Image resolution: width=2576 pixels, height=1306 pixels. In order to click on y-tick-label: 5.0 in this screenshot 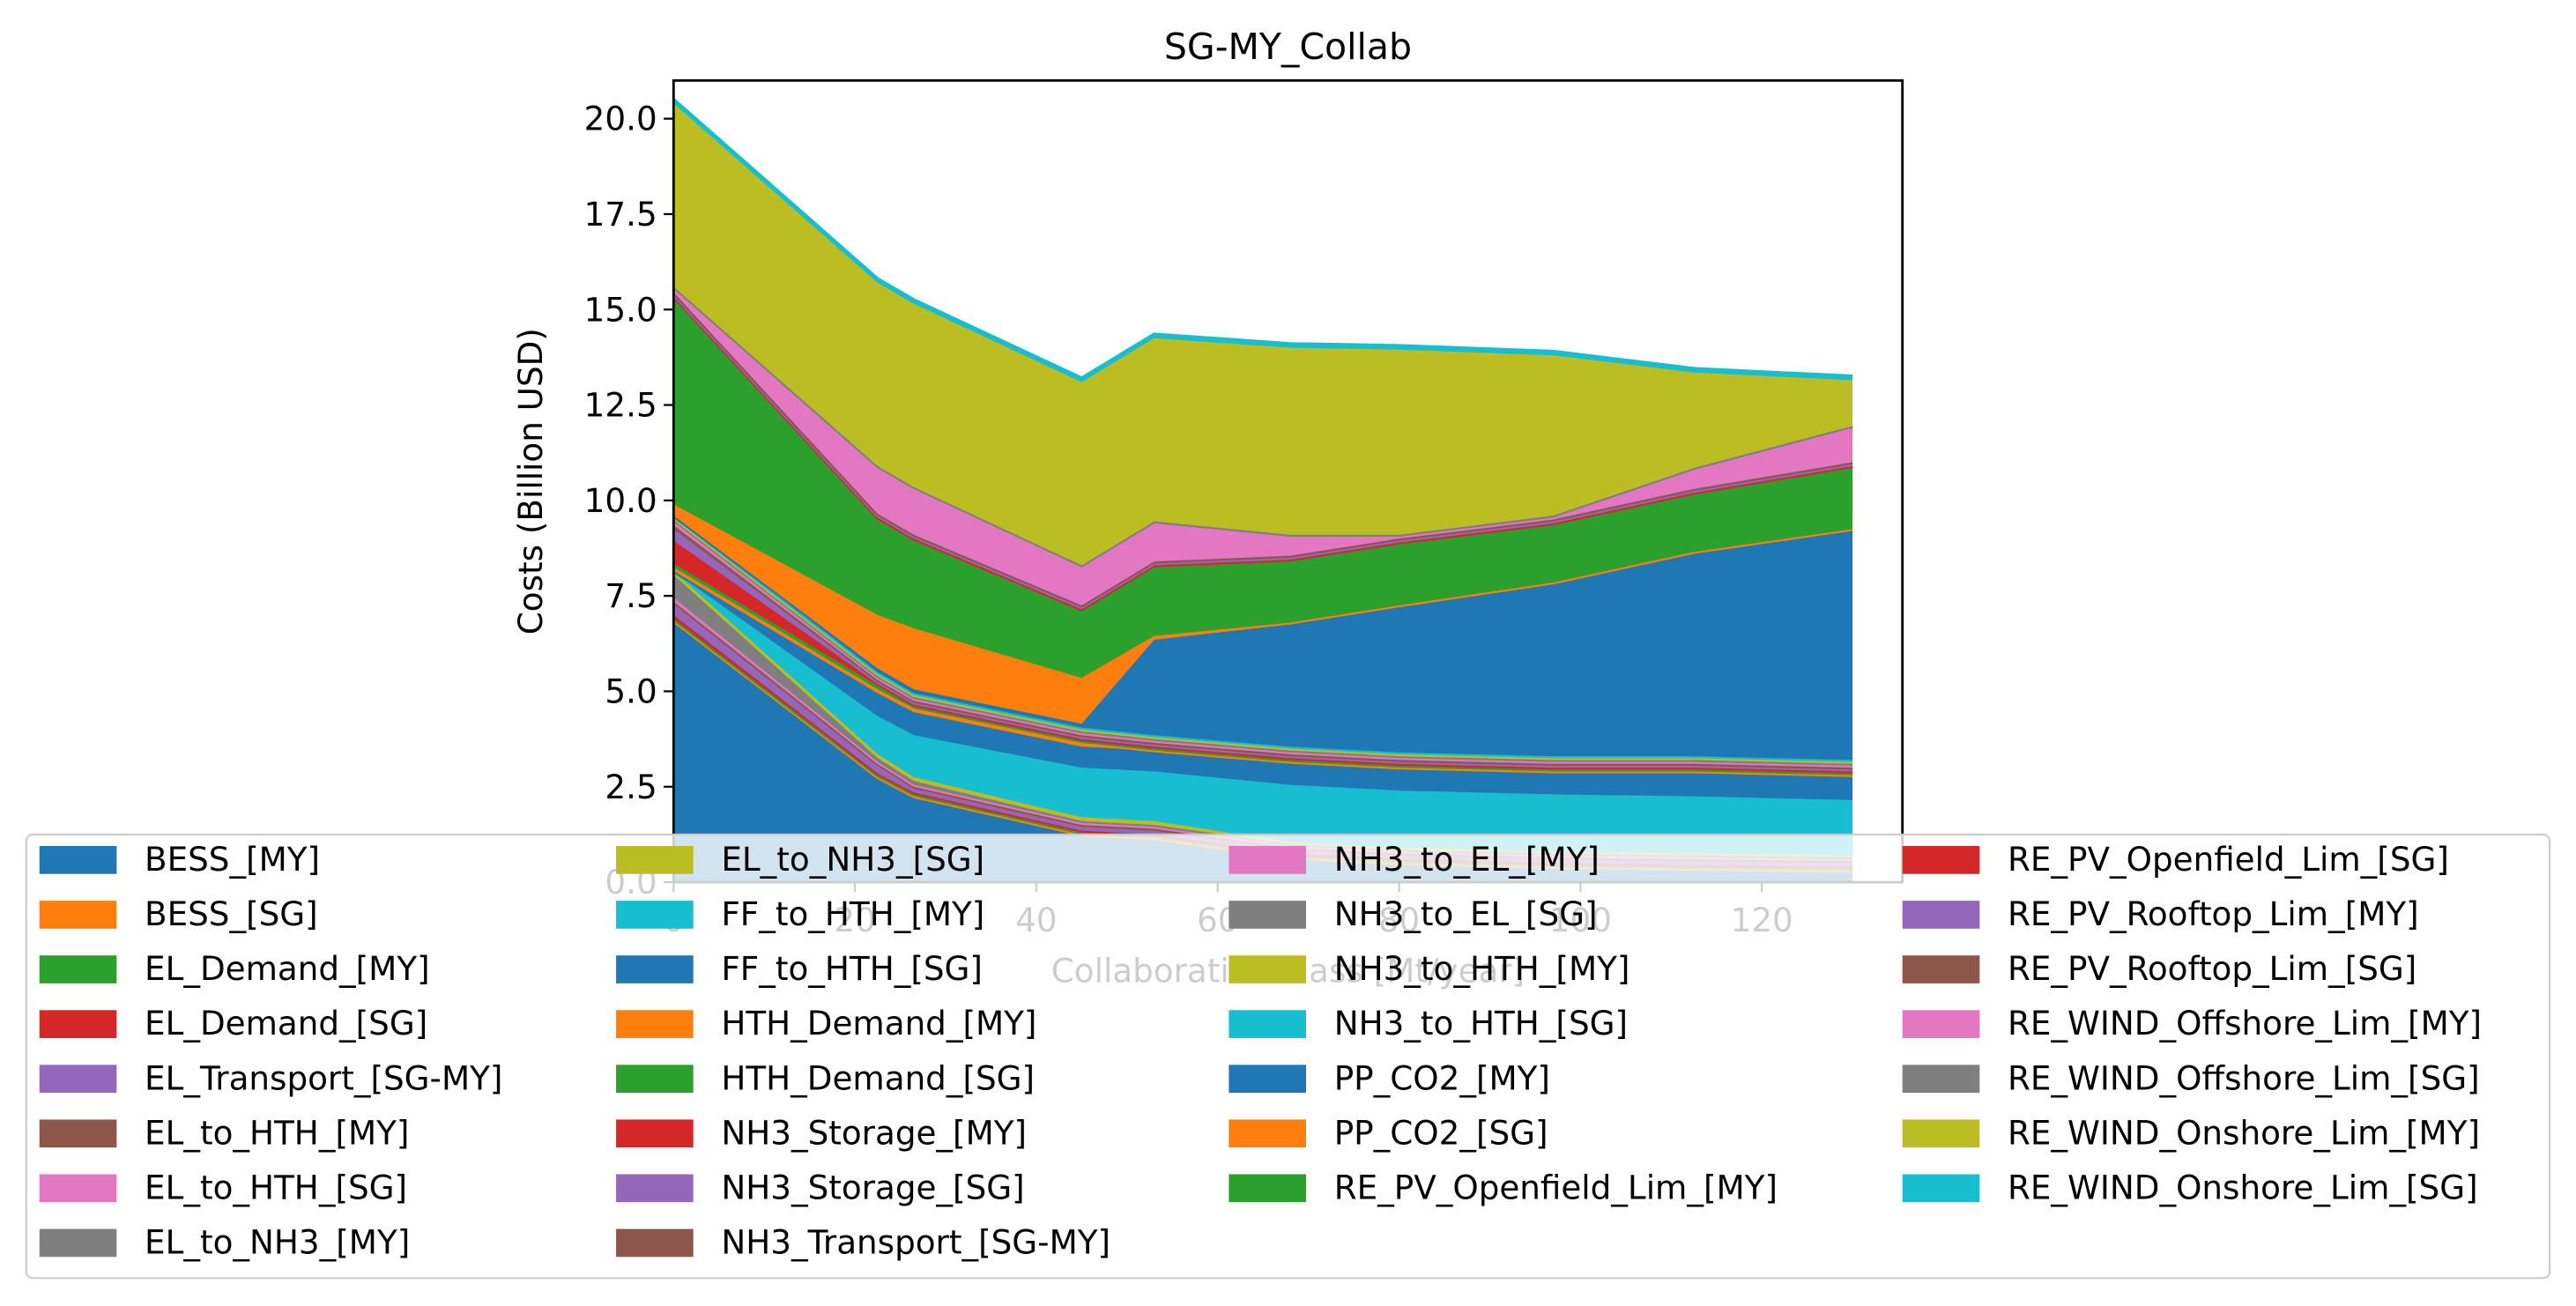, I will do `click(631, 691)`.